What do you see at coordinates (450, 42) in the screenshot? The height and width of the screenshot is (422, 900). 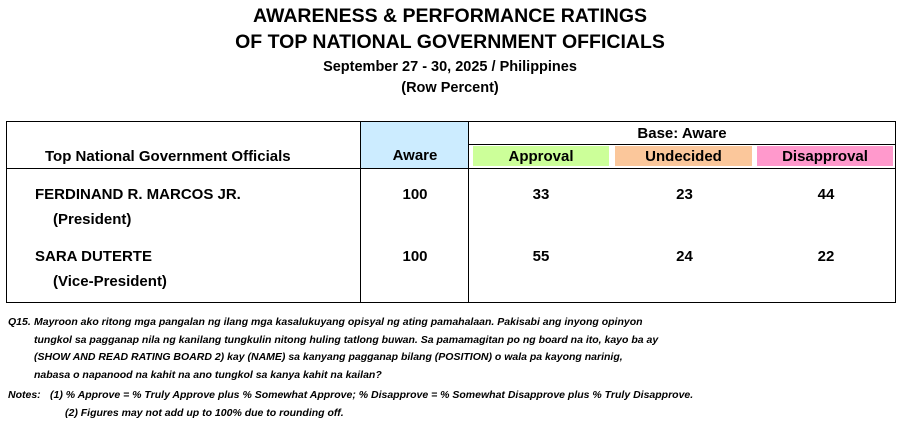 I see `title-line-2: OF TOP NATIONAL GOVERNMENT OFFICIALS` at bounding box center [450, 42].